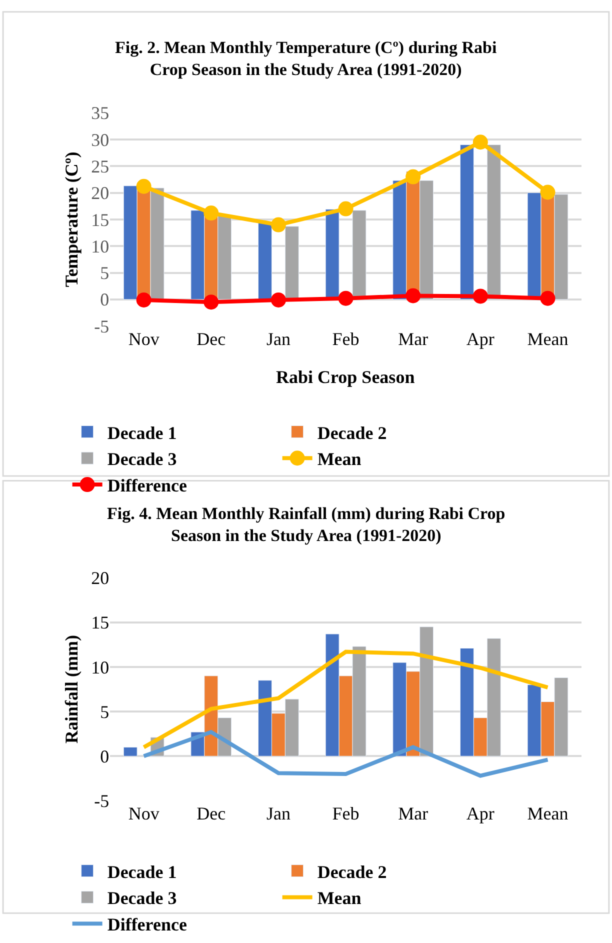  Describe the element at coordinates (100, 113) in the screenshot. I see `y-tick-label: 35` at that location.